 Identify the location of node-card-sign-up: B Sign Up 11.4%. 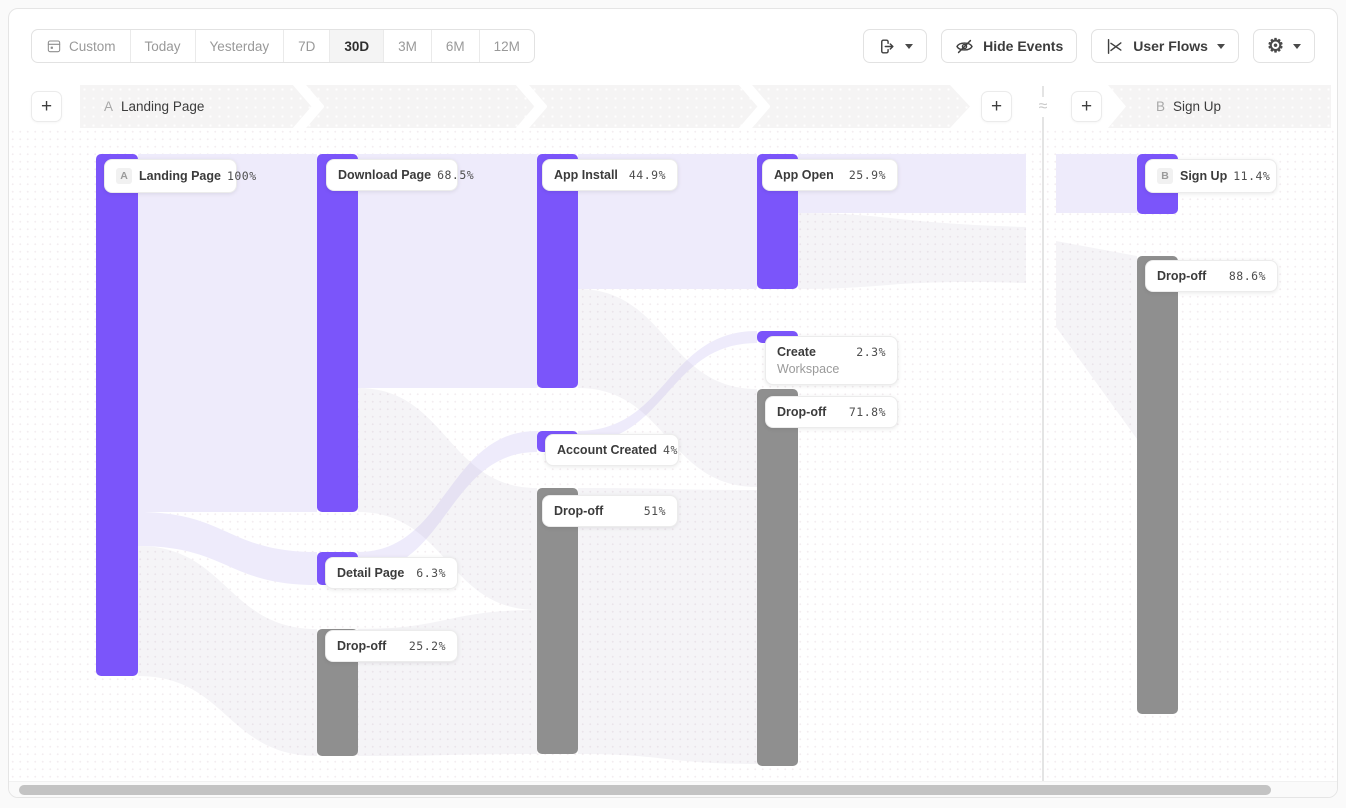
(1211, 176).